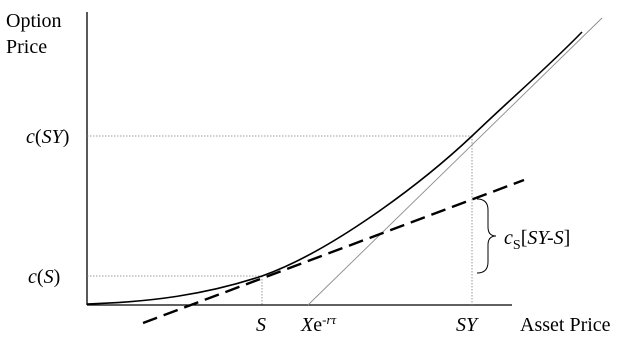 The width and height of the screenshot is (638, 337). I want to click on x-tick-label-s: S, so click(261, 325).